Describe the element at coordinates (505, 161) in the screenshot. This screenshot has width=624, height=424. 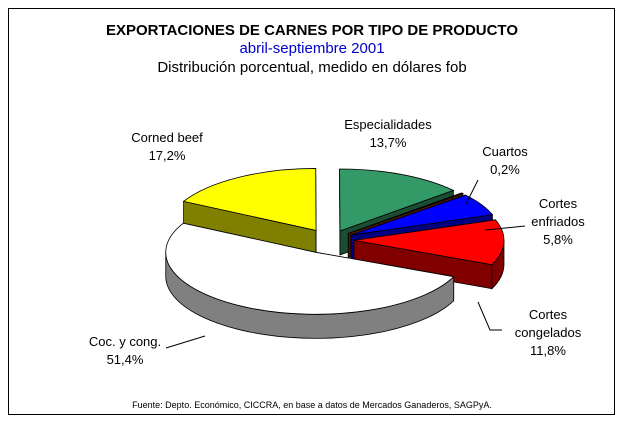
I see `slice-label: Cuartos 0,2%` at that location.